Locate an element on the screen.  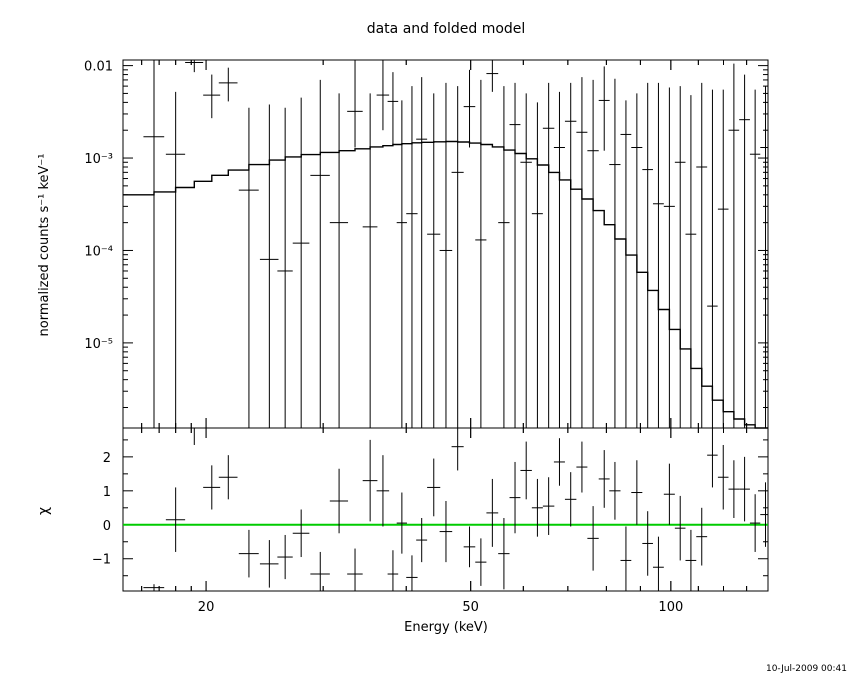
timestamp: 10-Jul-2009 00:41 is located at coordinates (806, 669).